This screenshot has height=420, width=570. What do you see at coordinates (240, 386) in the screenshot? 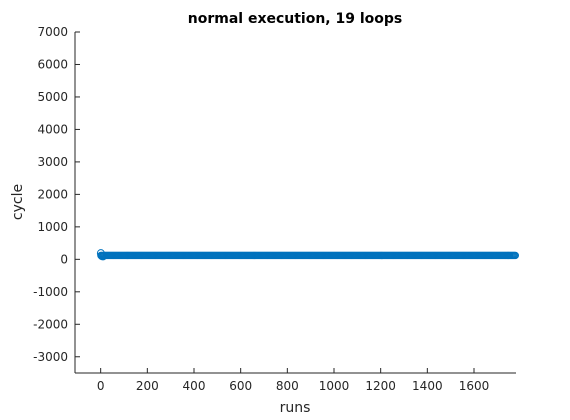
I see `x-tick-label: 600` at bounding box center [240, 386].